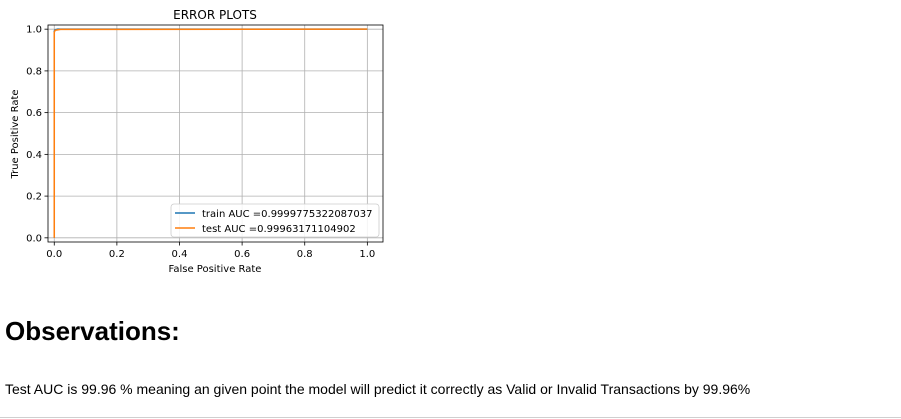  Describe the element at coordinates (34, 30) in the screenshot. I see `y-tick-label: 1.0` at that location.